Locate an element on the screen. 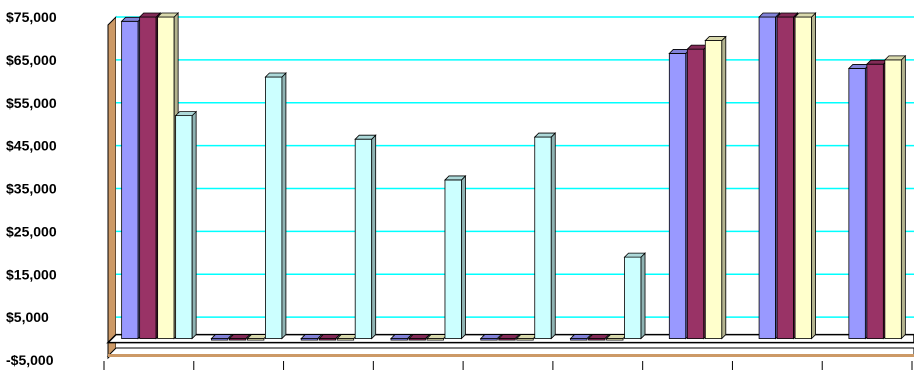 This screenshot has height=370, width=914. y-tick-label: $45,000 is located at coordinates (31, 146).